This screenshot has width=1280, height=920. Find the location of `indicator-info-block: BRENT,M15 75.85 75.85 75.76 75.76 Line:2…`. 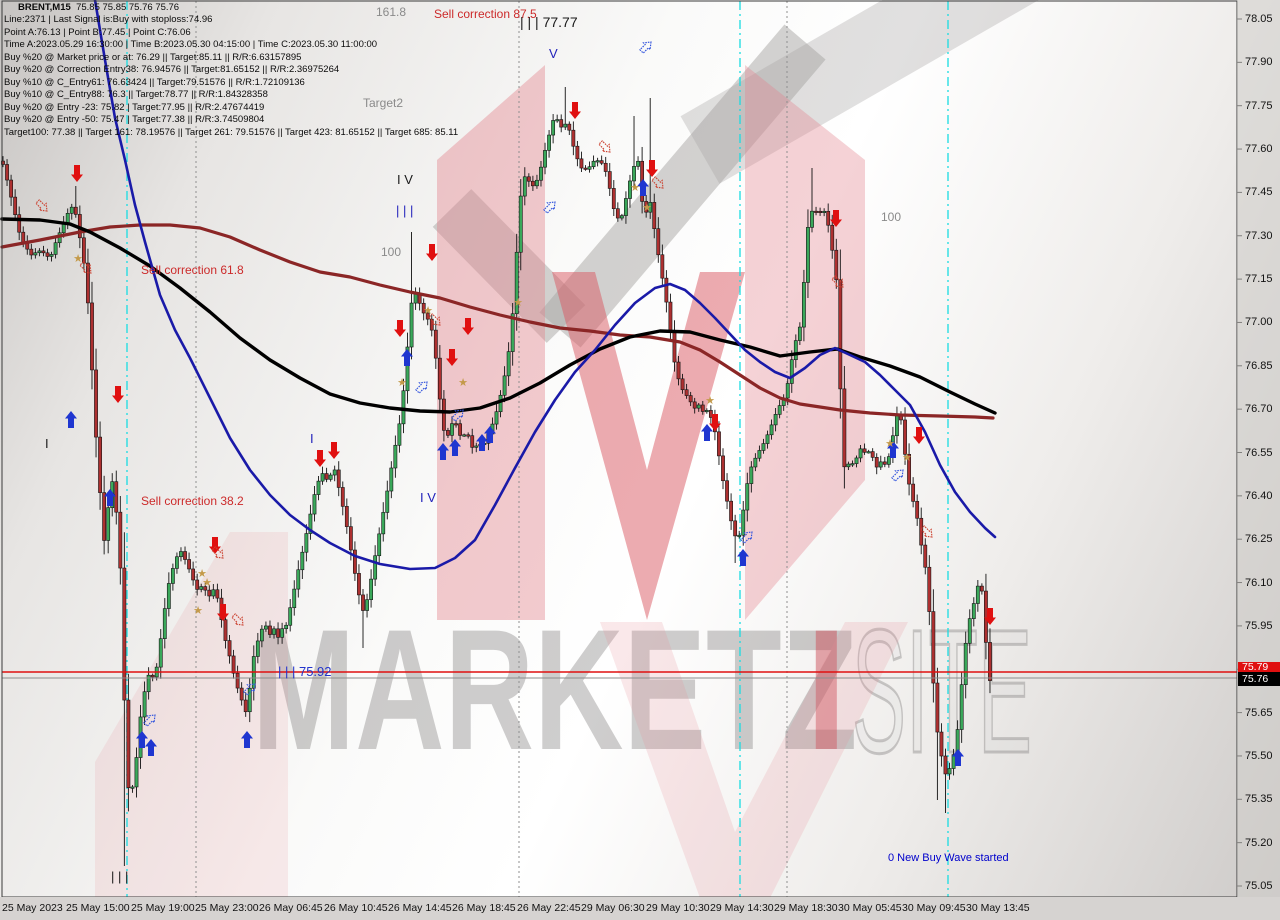

indicator-info-block: BRENT,M15 75.85 75.85 75.76 75.76 Line:2… is located at coordinates (231, 70).